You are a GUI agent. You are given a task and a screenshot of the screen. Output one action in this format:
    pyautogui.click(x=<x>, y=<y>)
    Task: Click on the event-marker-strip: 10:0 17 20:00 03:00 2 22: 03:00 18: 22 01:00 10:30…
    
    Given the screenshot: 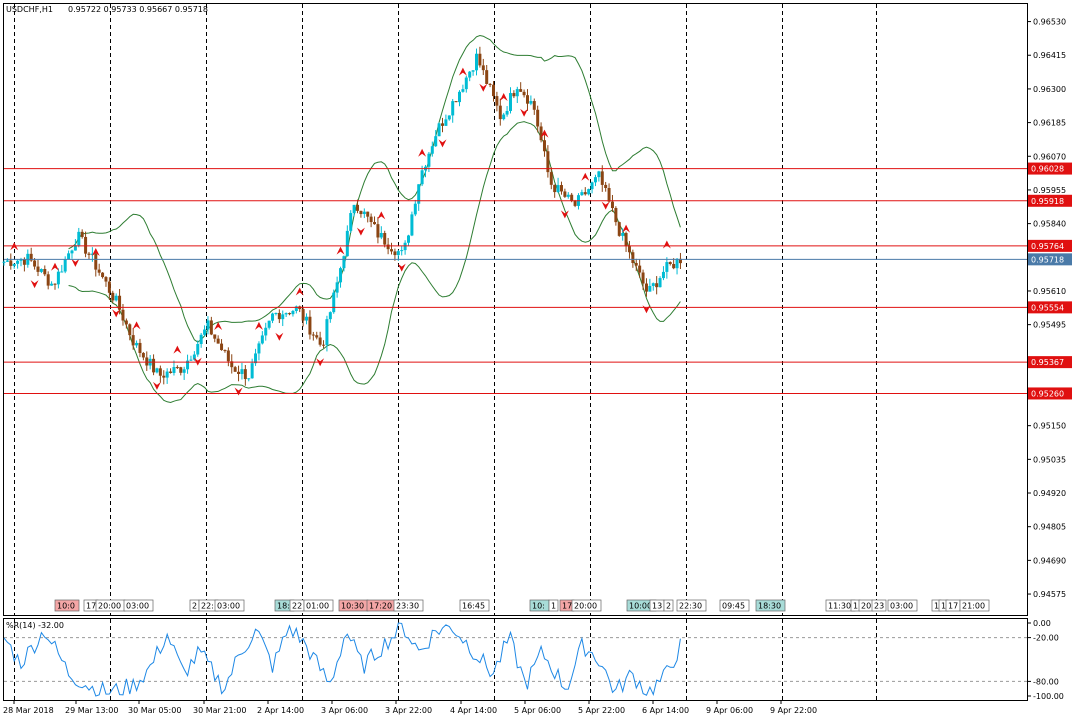 What is the action you would take?
    pyautogui.click(x=522, y=605)
    